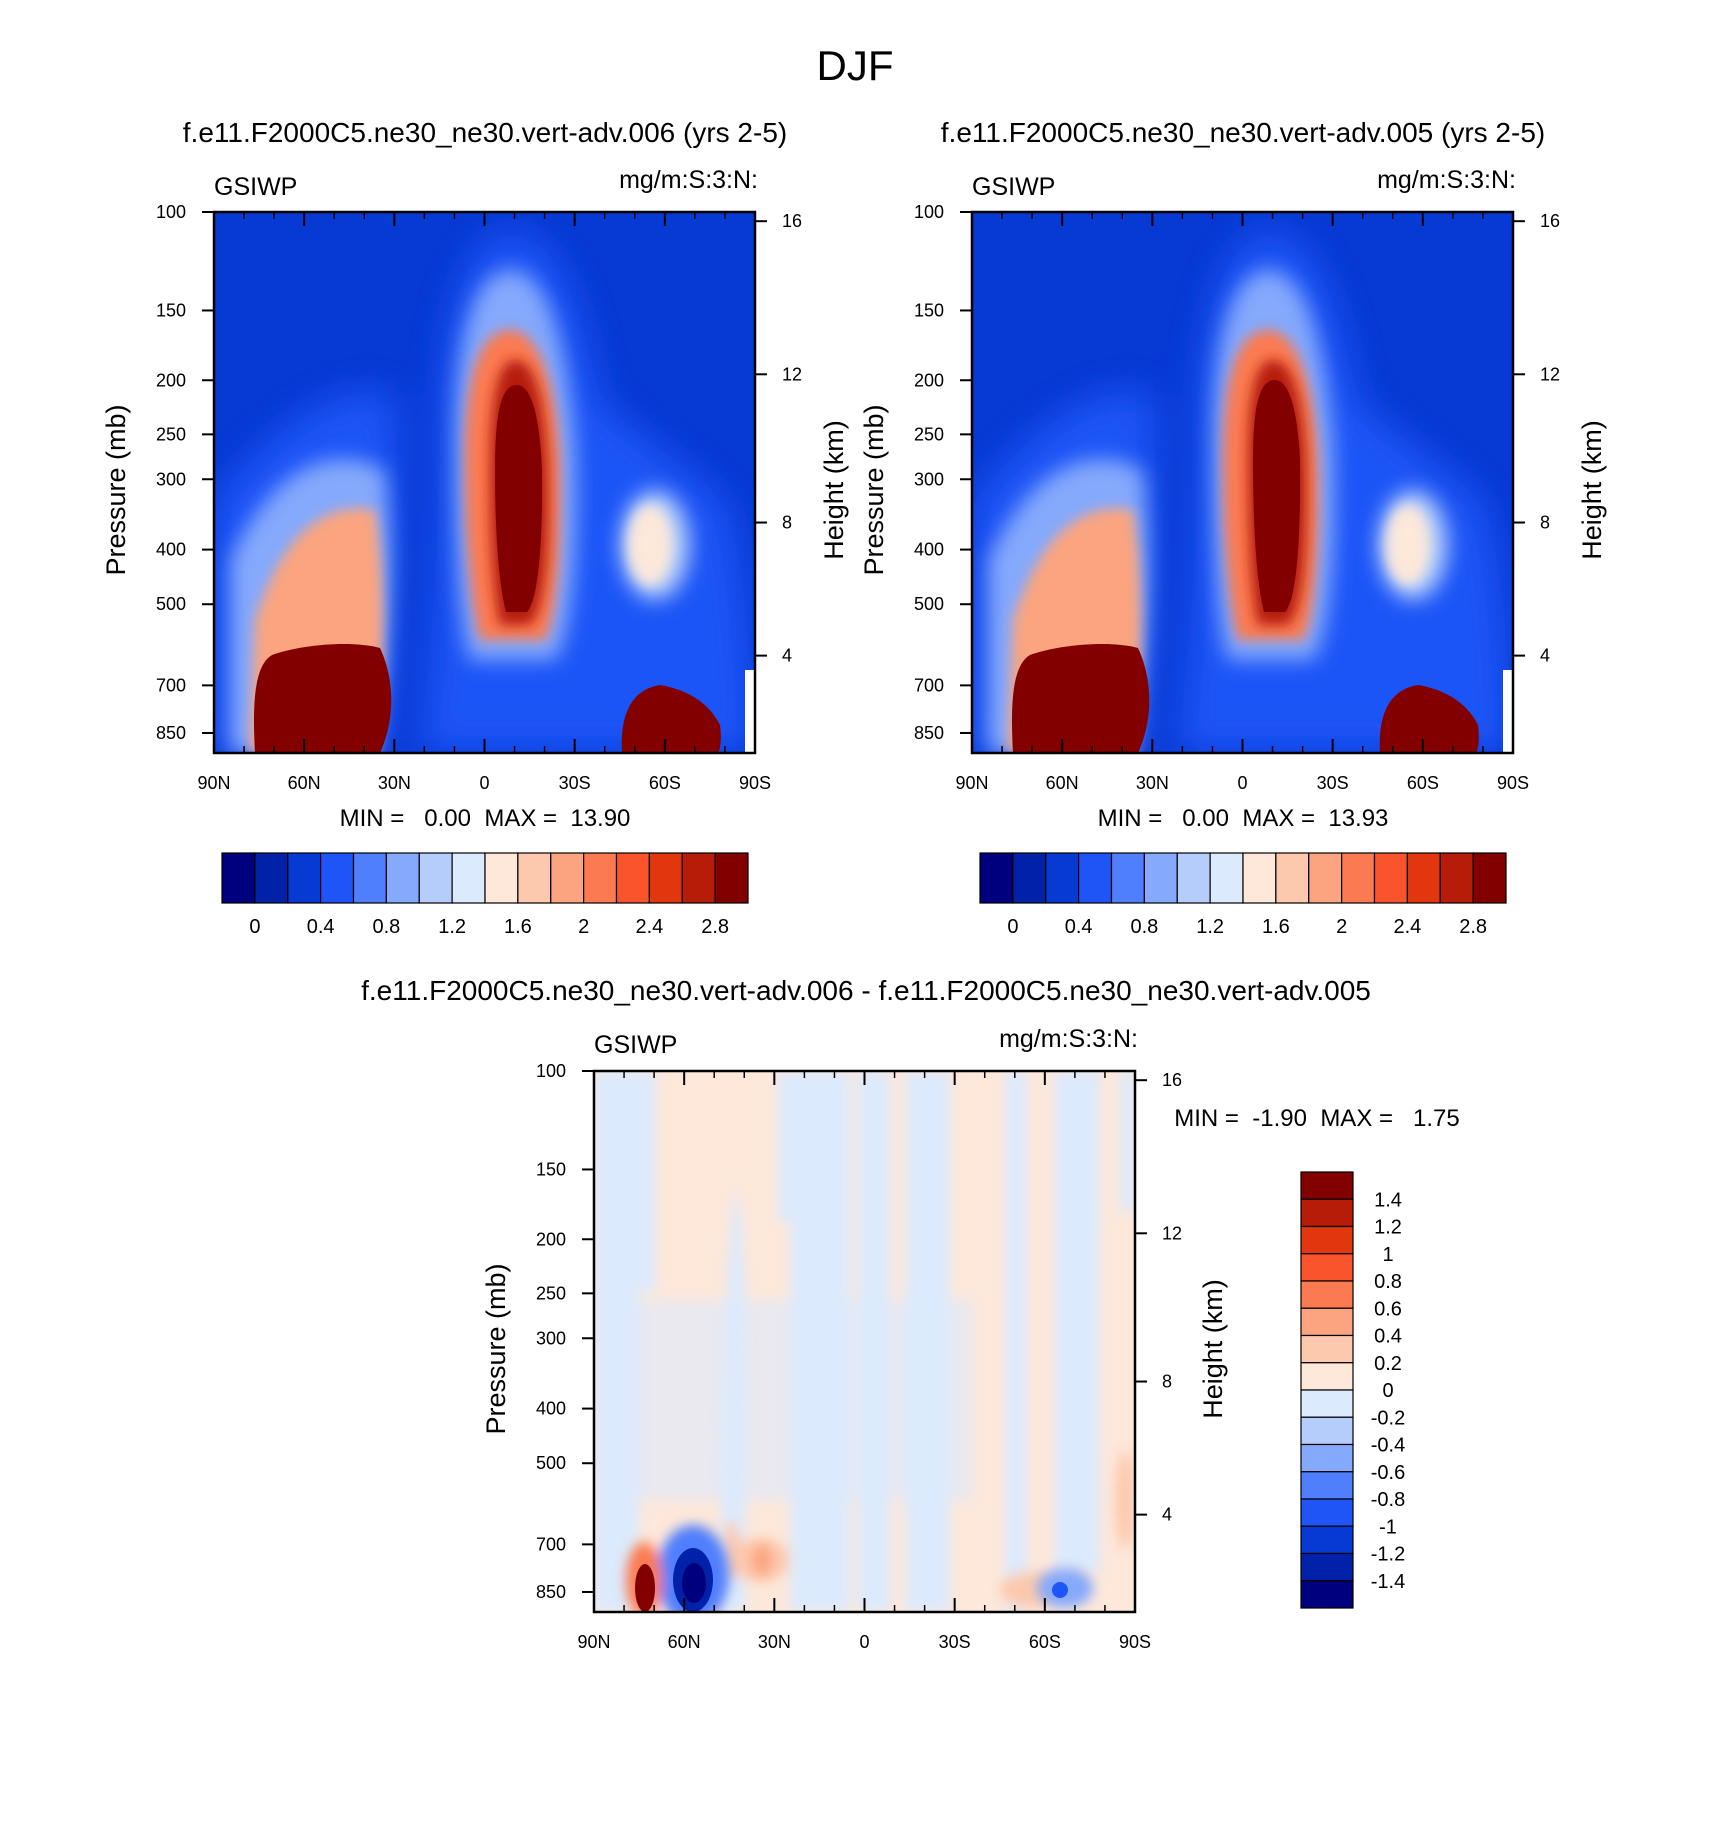 The height and width of the screenshot is (1830, 1710). Describe the element at coordinates (171, 434) in the screenshot. I see `y-tick-label: 250` at that location.